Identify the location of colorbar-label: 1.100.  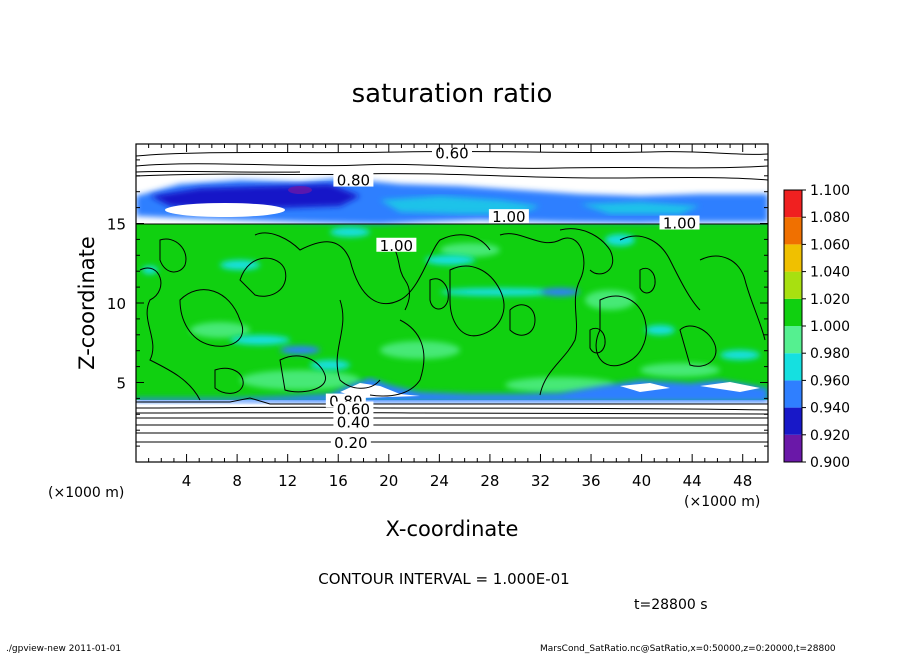
(830, 191).